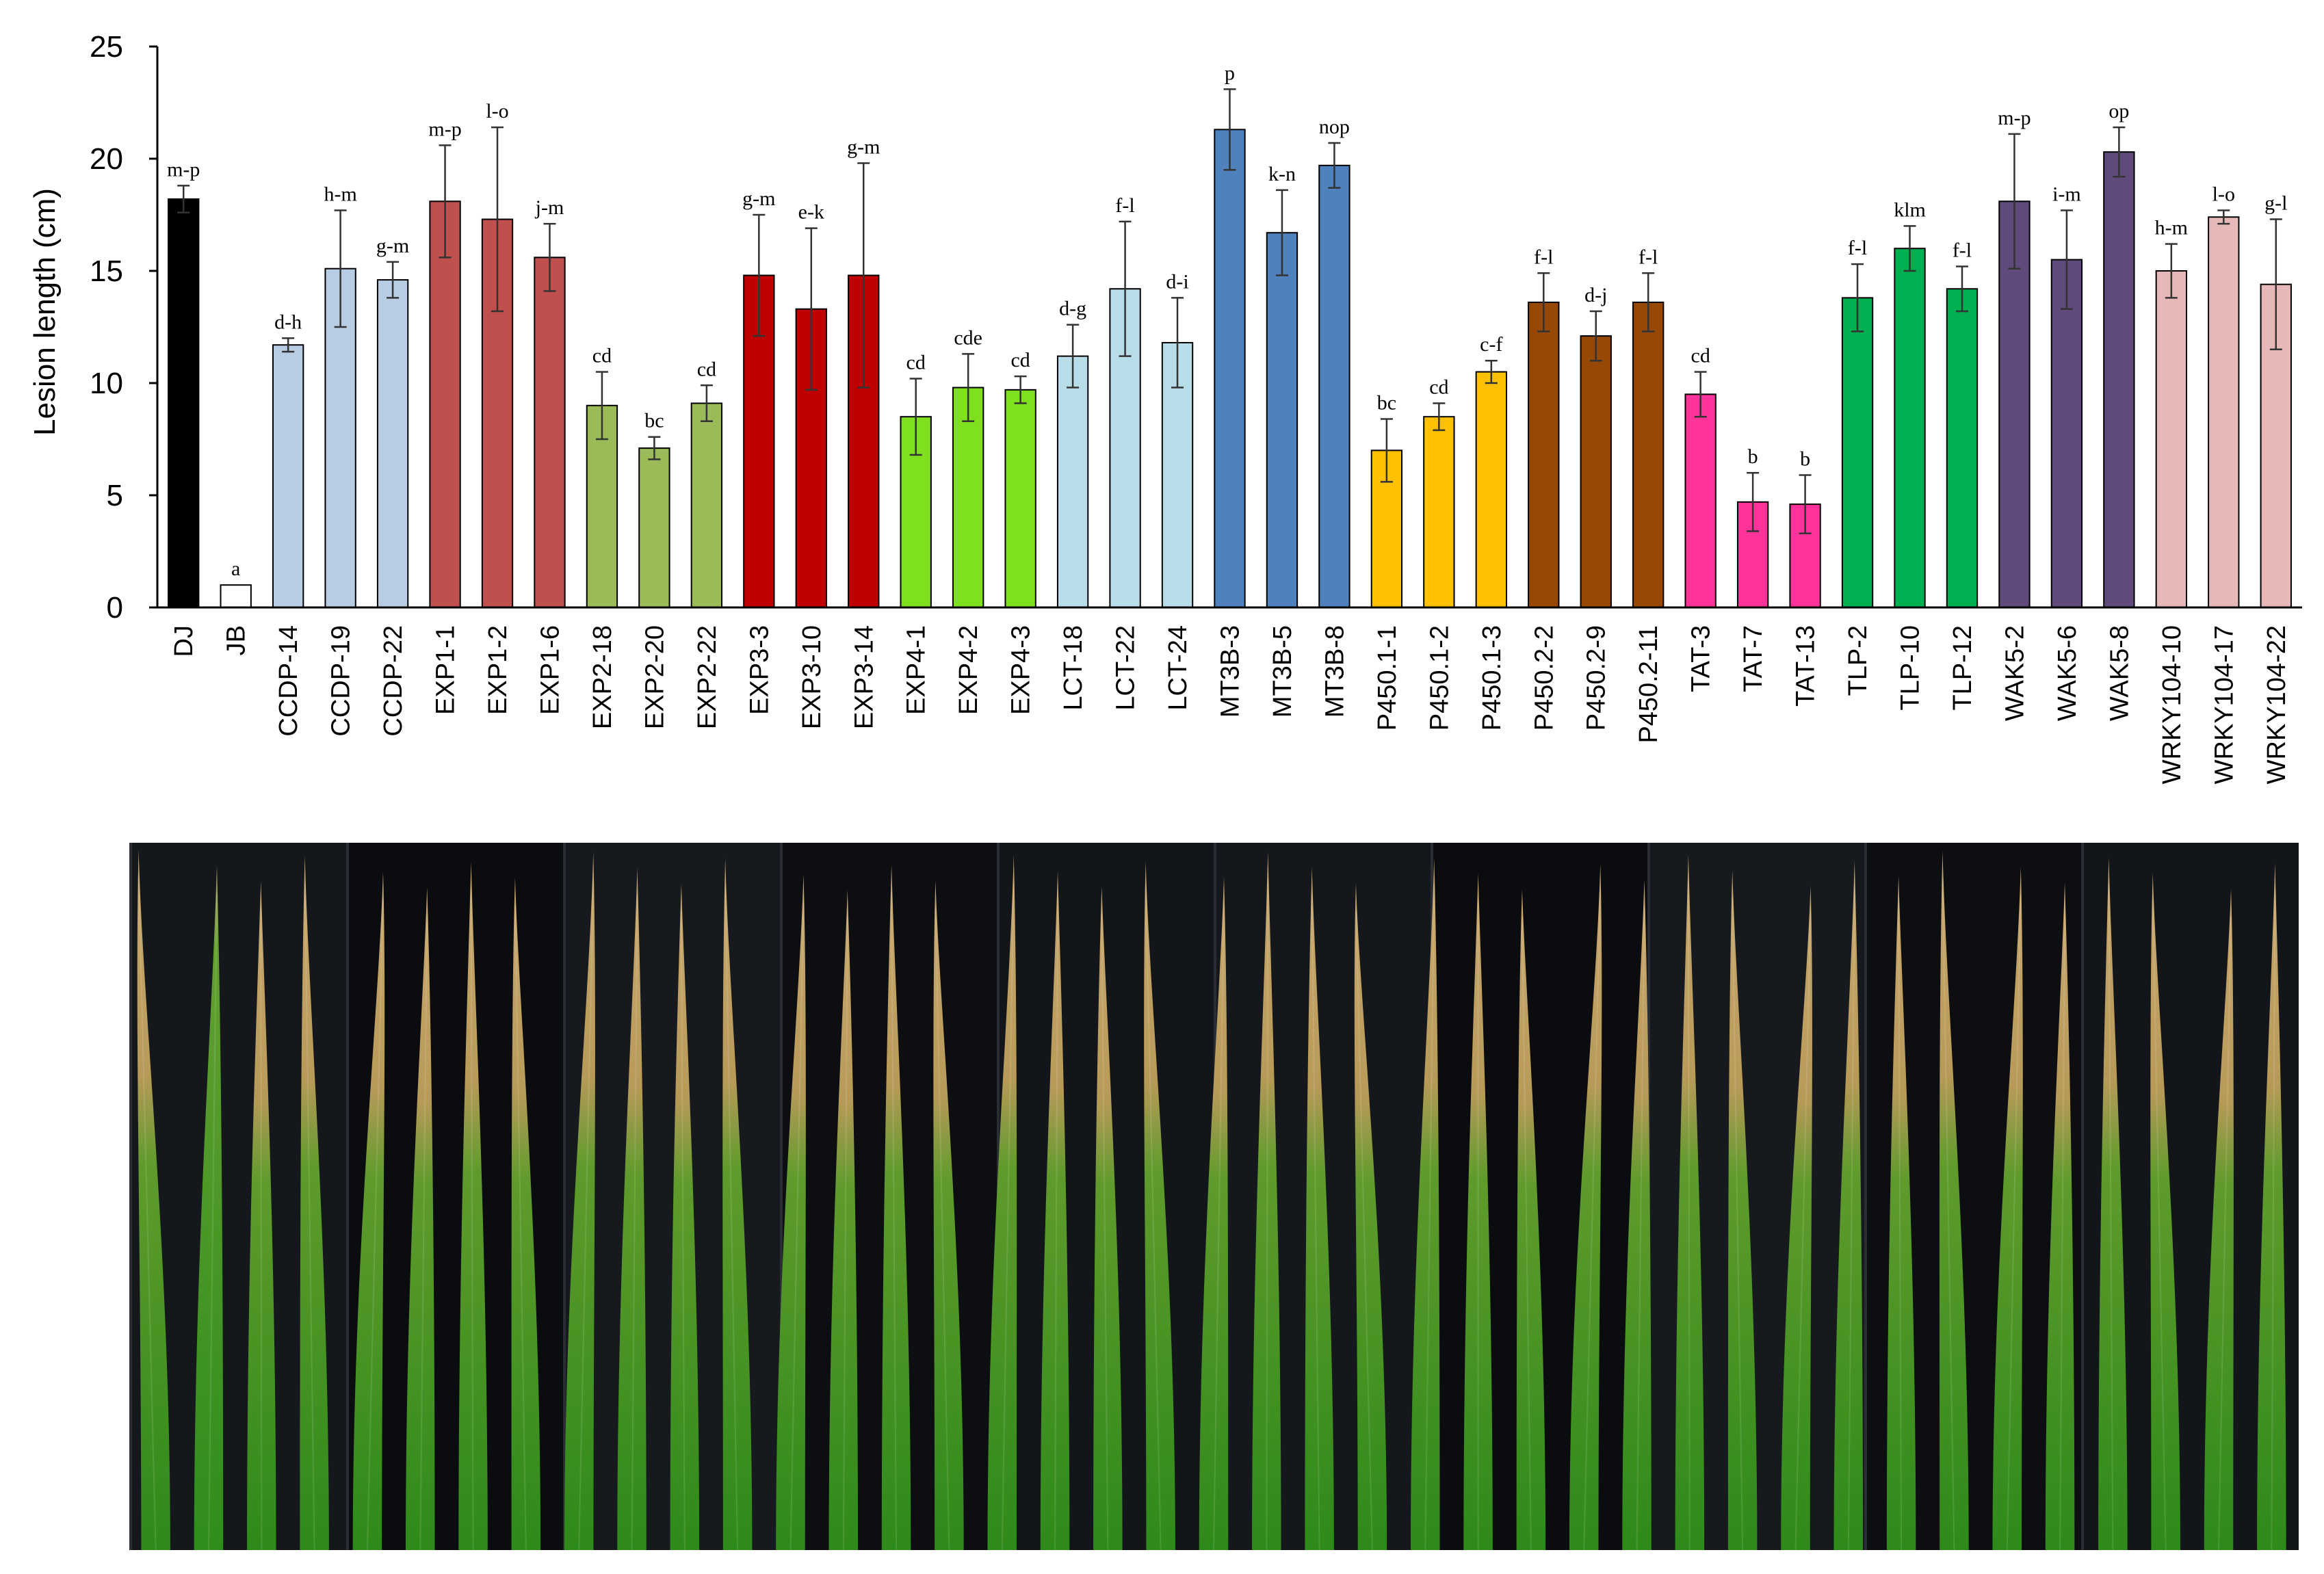 This screenshot has width=2324, height=1574. I want to click on y-ticks: 0 5 10 15 20 25, so click(123, 327).